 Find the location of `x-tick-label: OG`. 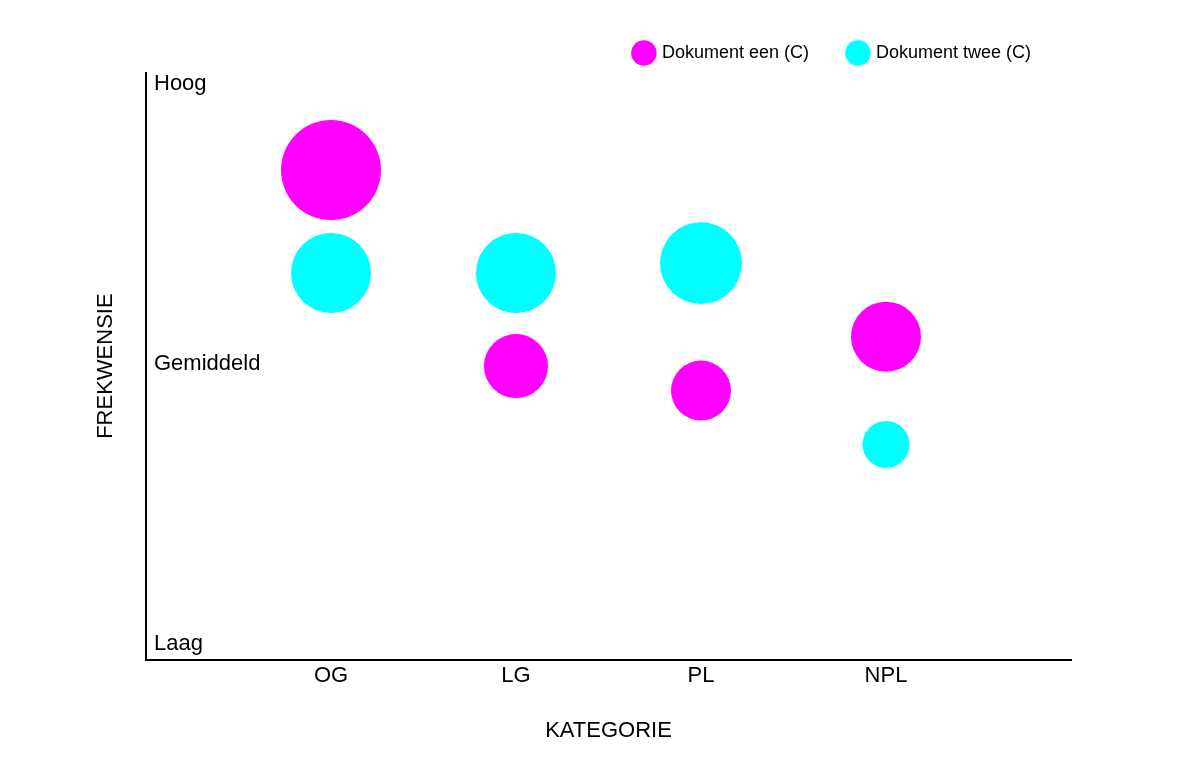

x-tick-label: OG is located at coordinates (331, 675).